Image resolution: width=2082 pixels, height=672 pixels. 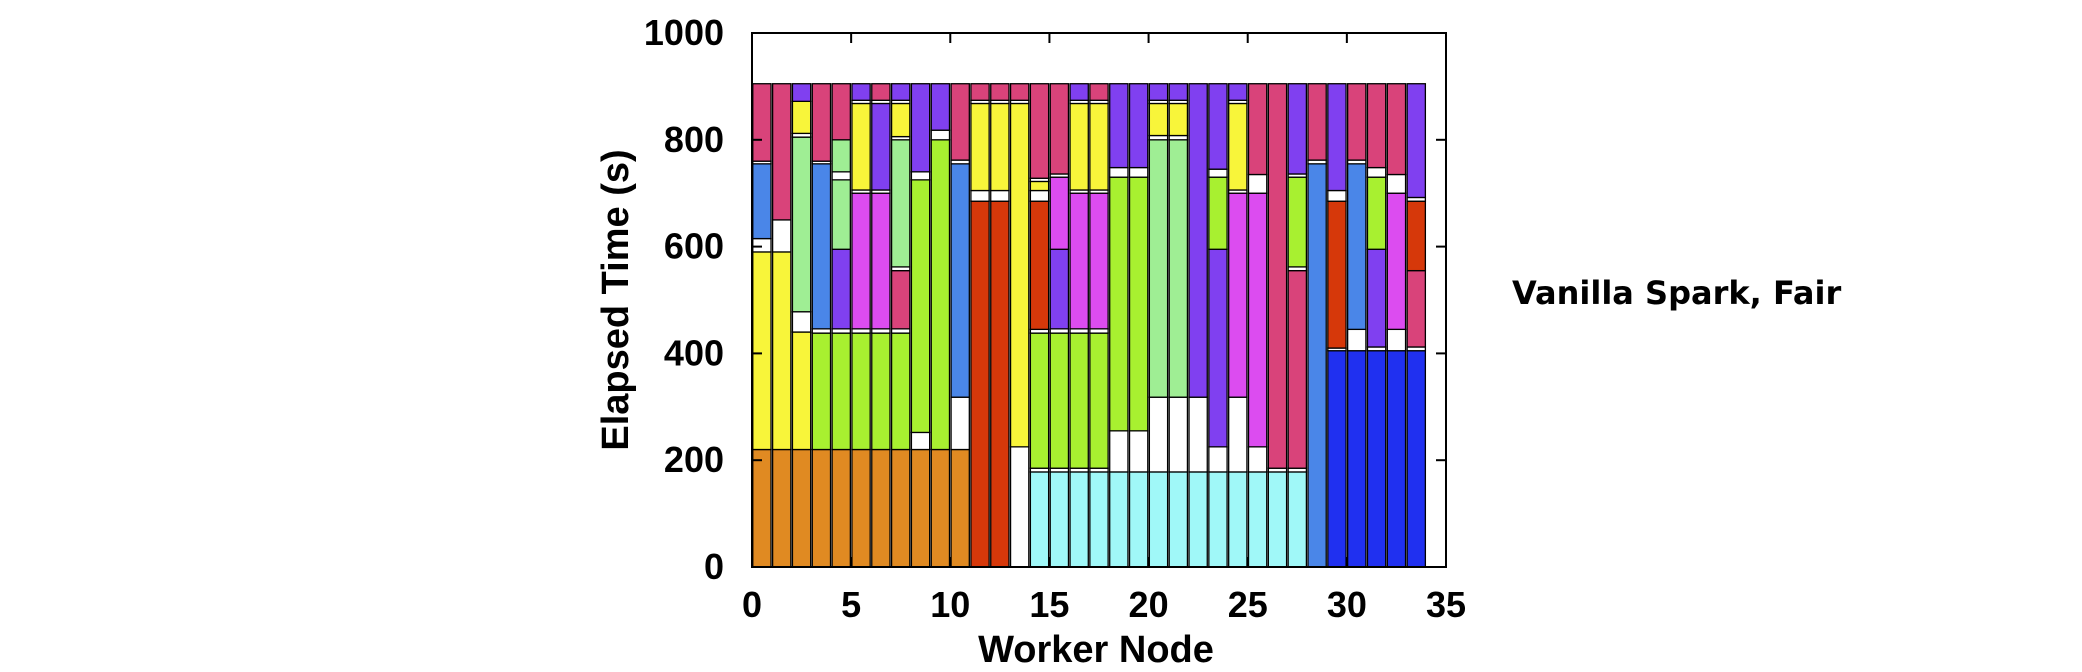 What do you see at coordinates (694, 139) in the screenshot?
I see `y-tick-label: 800` at bounding box center [694, 139].